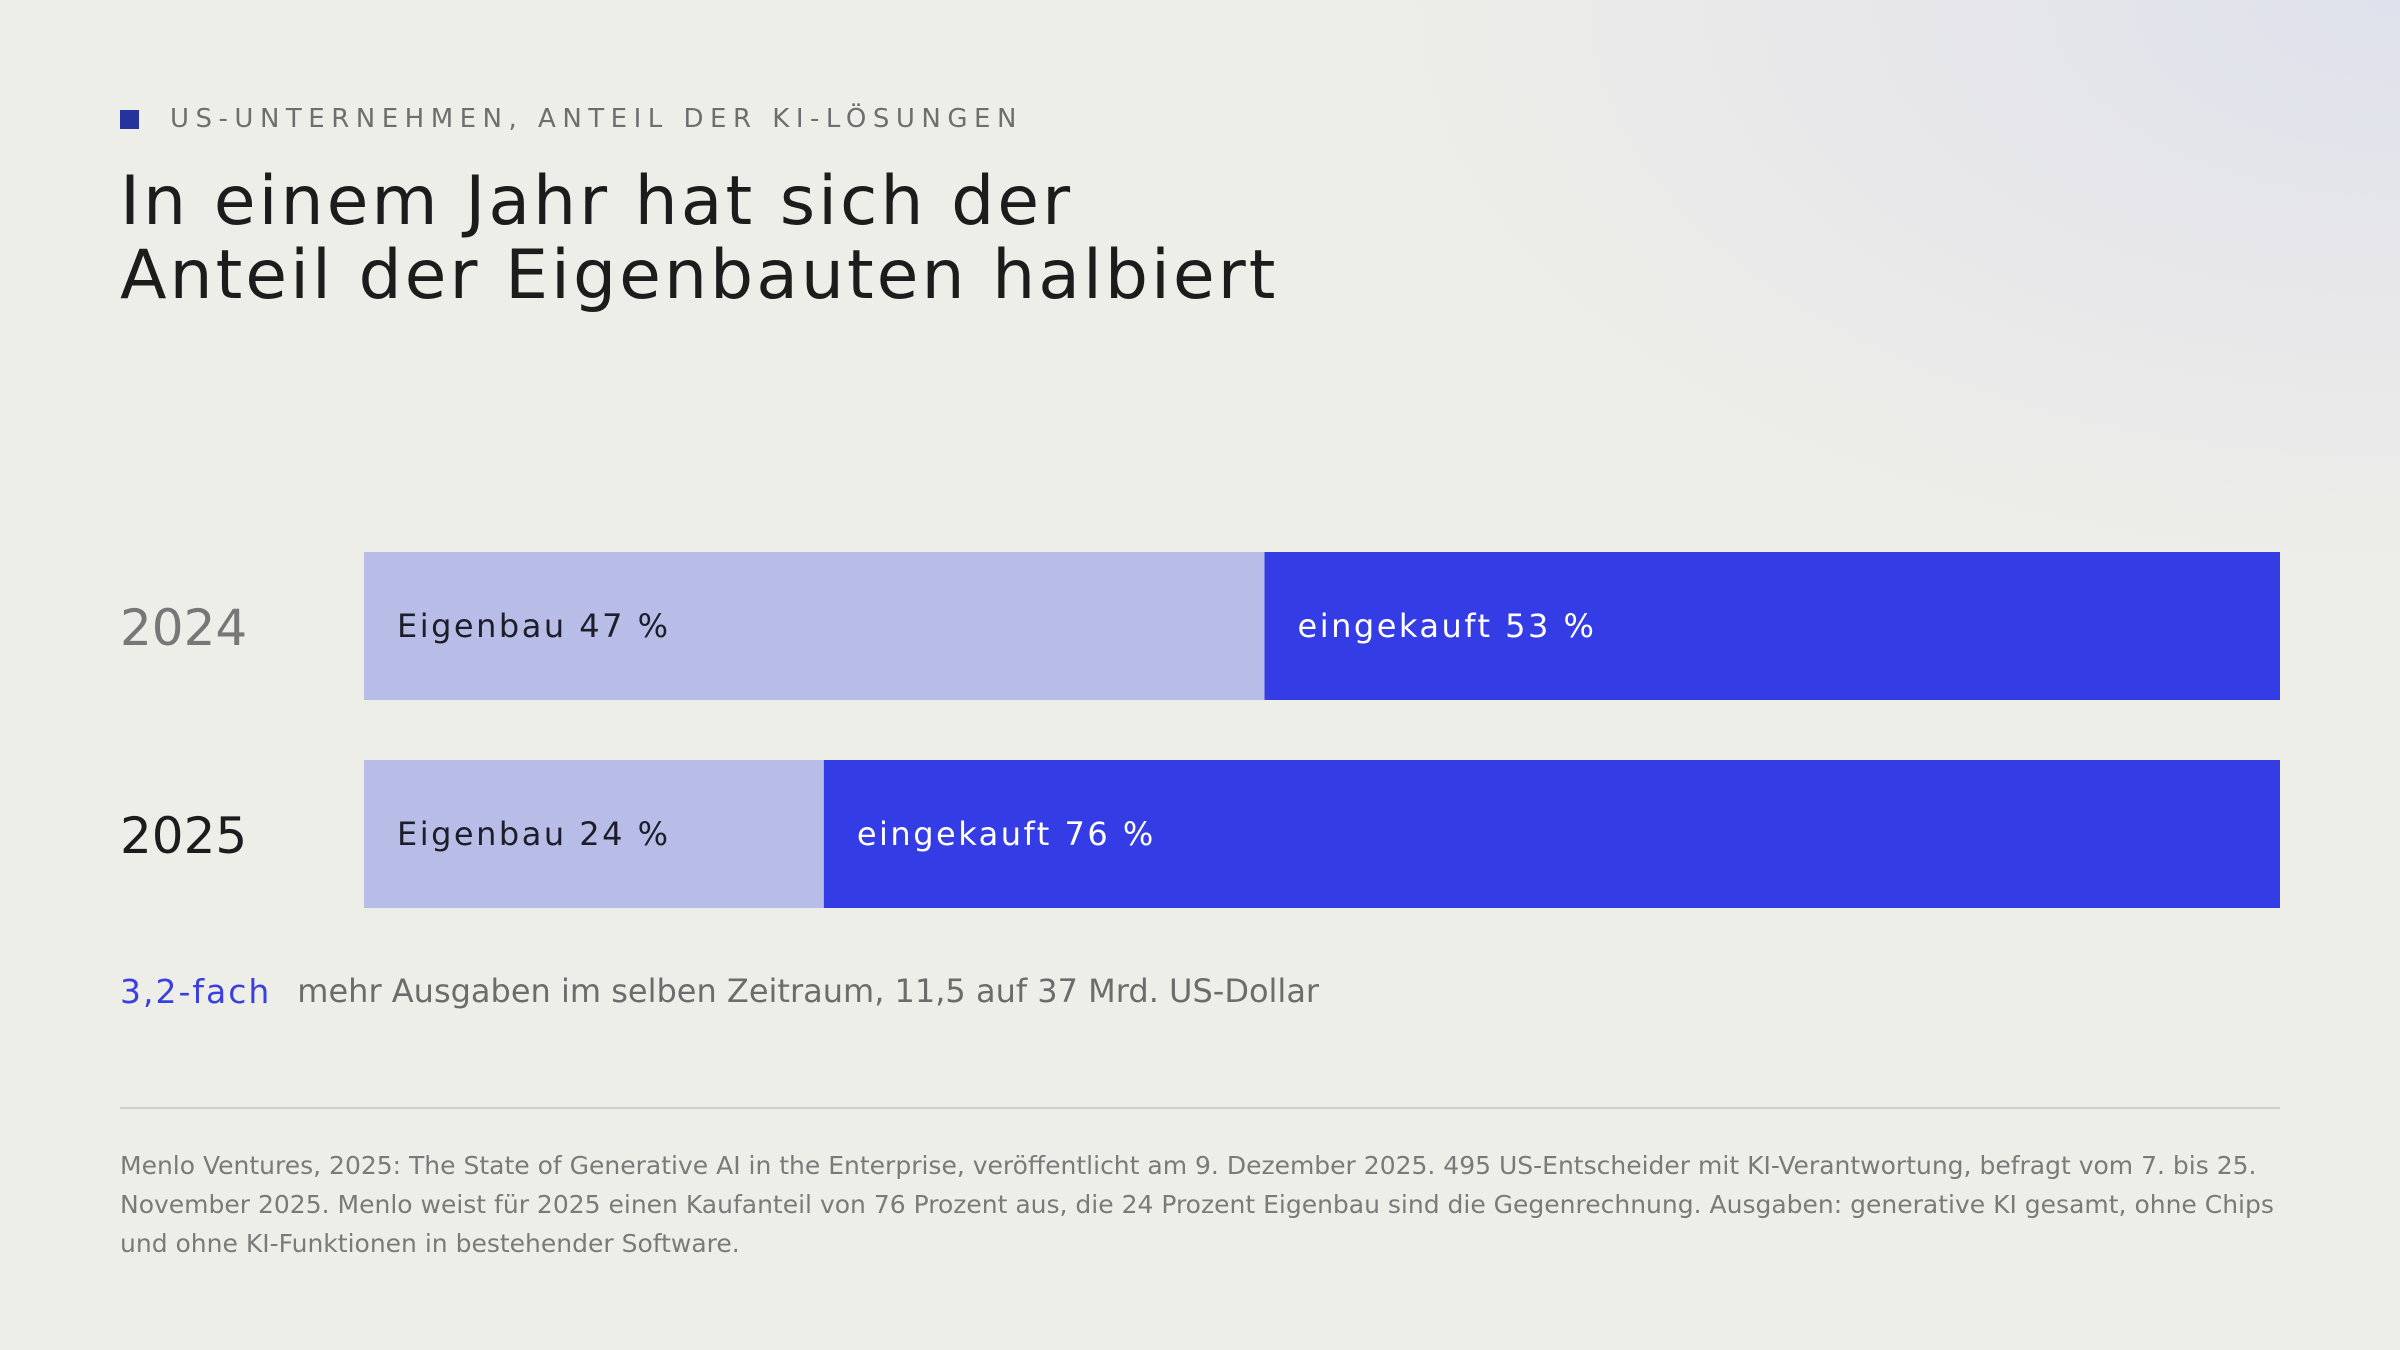 Image resolution: width=2400 pixels, height=1350 pixels. What do you see at coordinates (1200, 1108) in the screenshot?
I see `divider` at bounding box center [1200, 1108].